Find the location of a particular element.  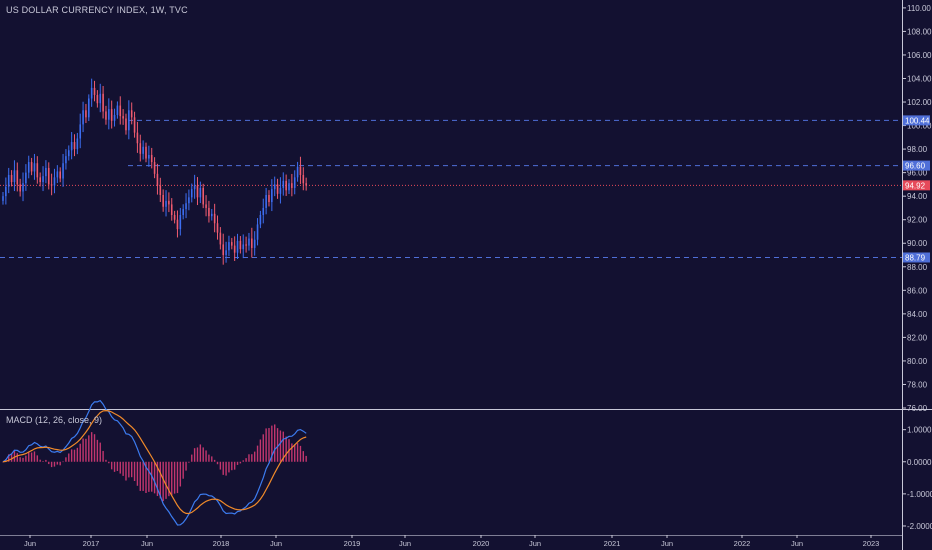

price-tick-label: 108.00 is located at coordinates (919, 31).